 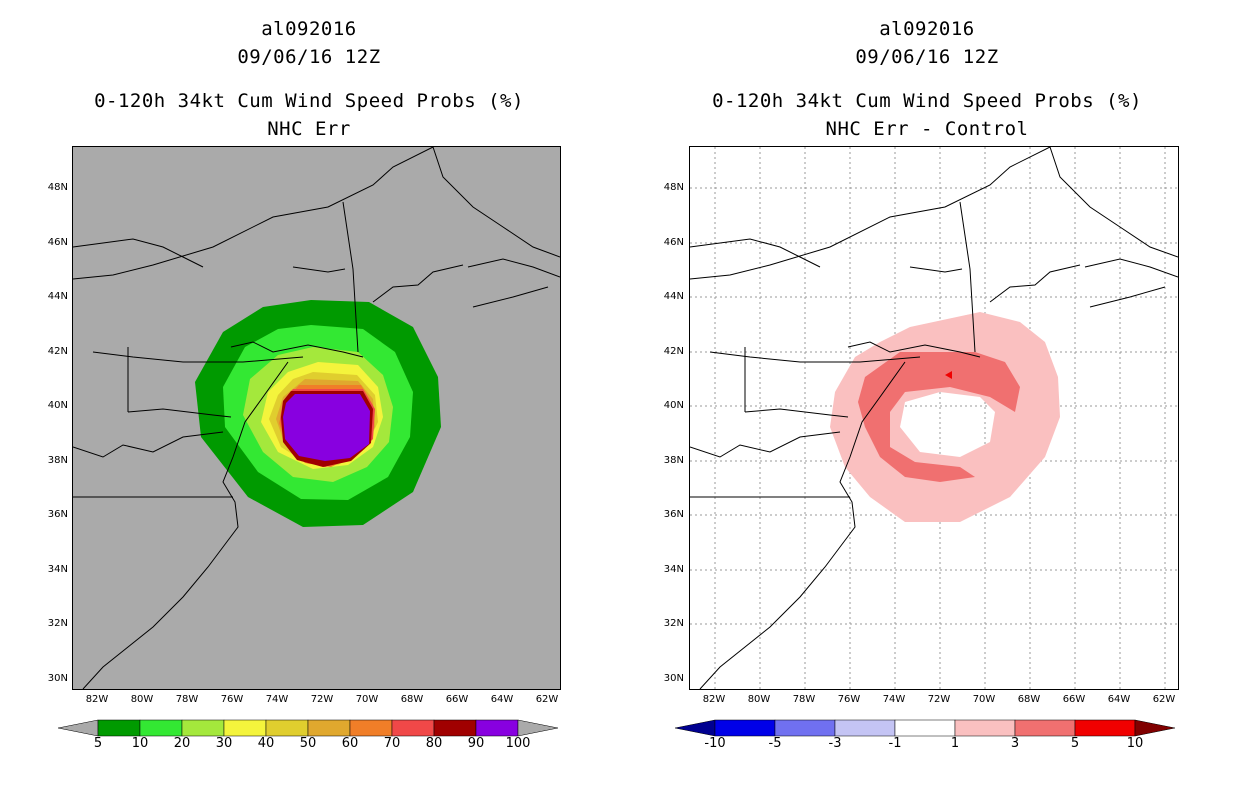 I want to click on colorbar-label: 100, so click(x=518, y=743).